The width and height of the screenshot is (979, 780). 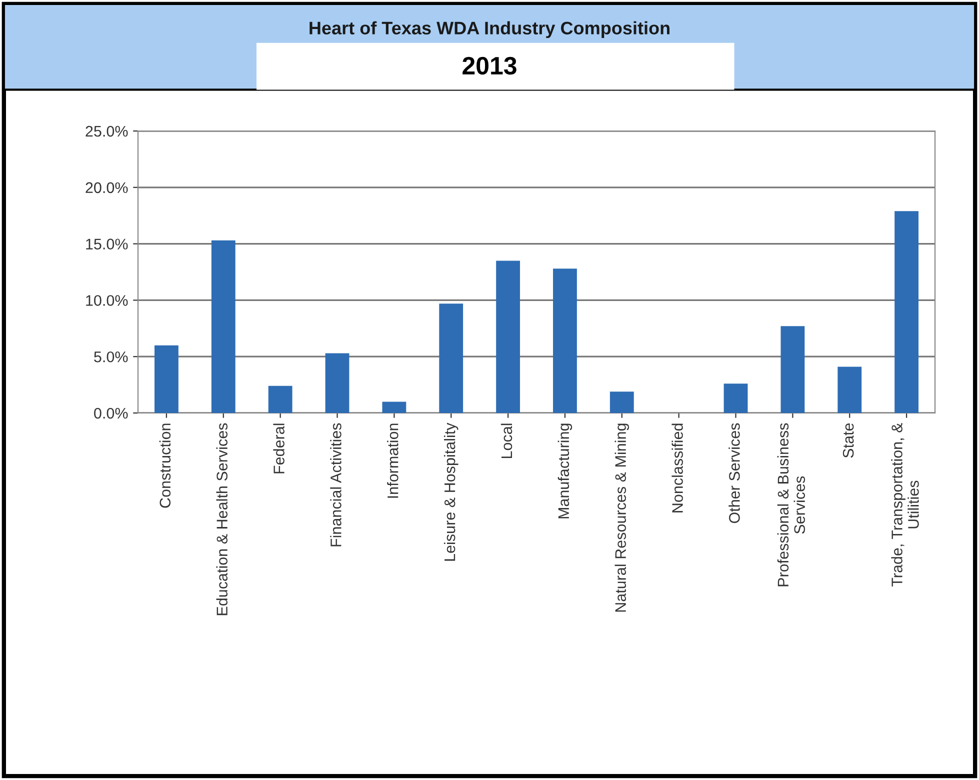 What do you see at coordinates (111, 356) in the screenshot?
I see `y-tick-label: 5.0%` at bounding box center [111, 356].